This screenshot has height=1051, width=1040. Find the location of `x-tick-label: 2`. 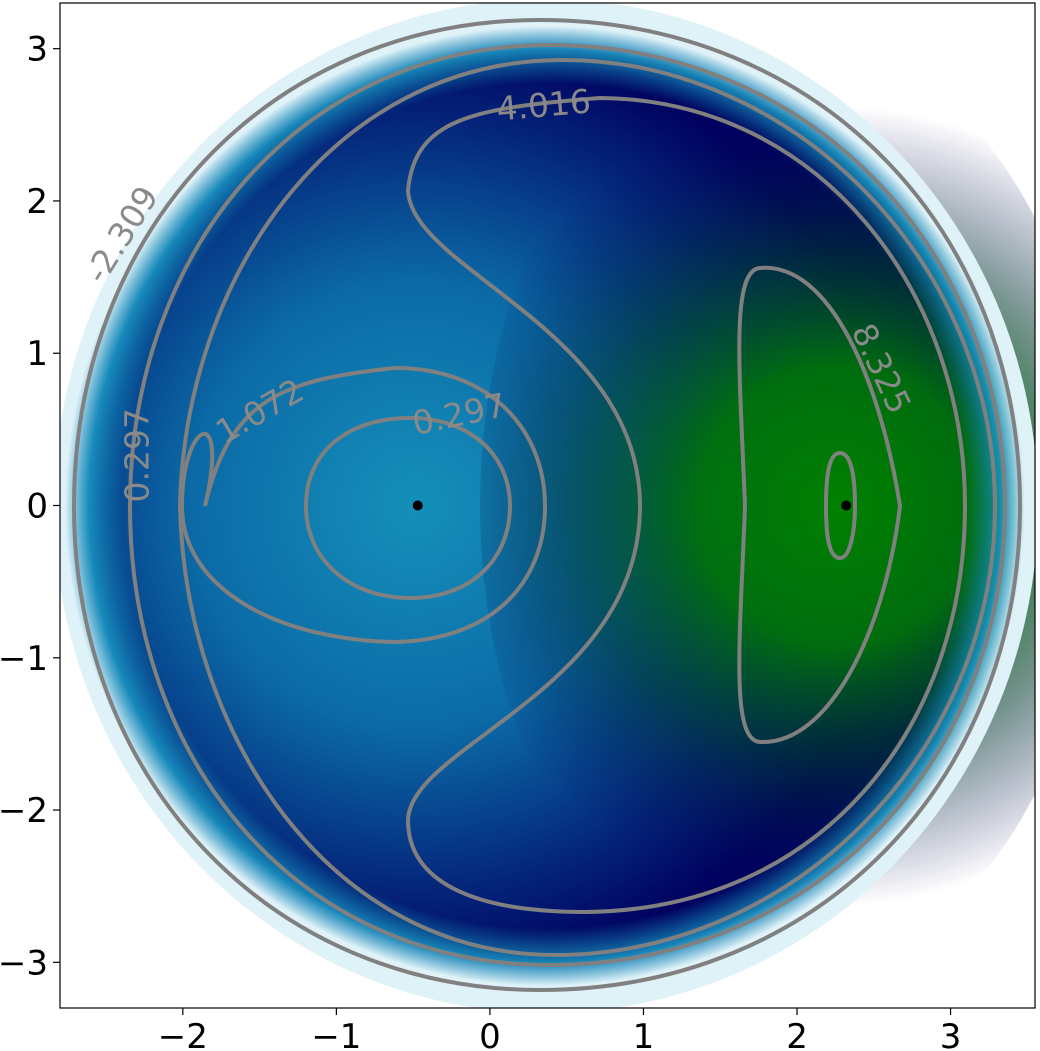

x-tick-label: 2 is located at coordinates (797, 1034).